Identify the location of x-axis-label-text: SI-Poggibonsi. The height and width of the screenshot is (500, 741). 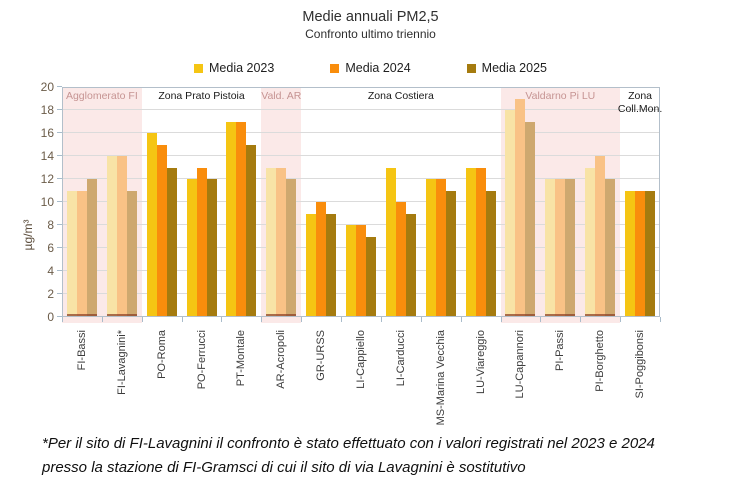
(640, 364).